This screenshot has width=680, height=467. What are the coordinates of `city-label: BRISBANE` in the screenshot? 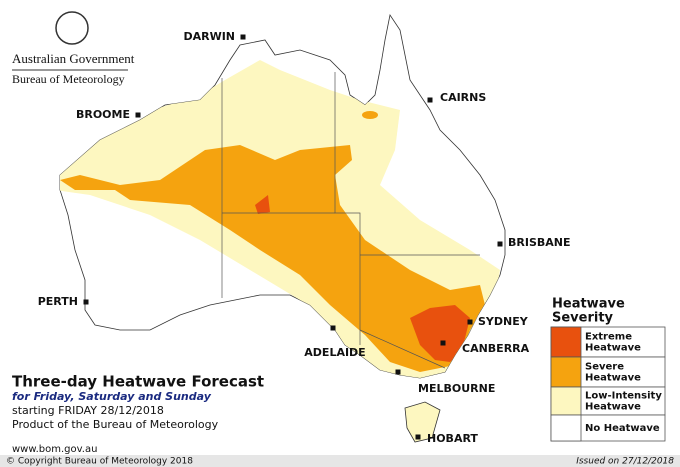 It's located at (539, 242).